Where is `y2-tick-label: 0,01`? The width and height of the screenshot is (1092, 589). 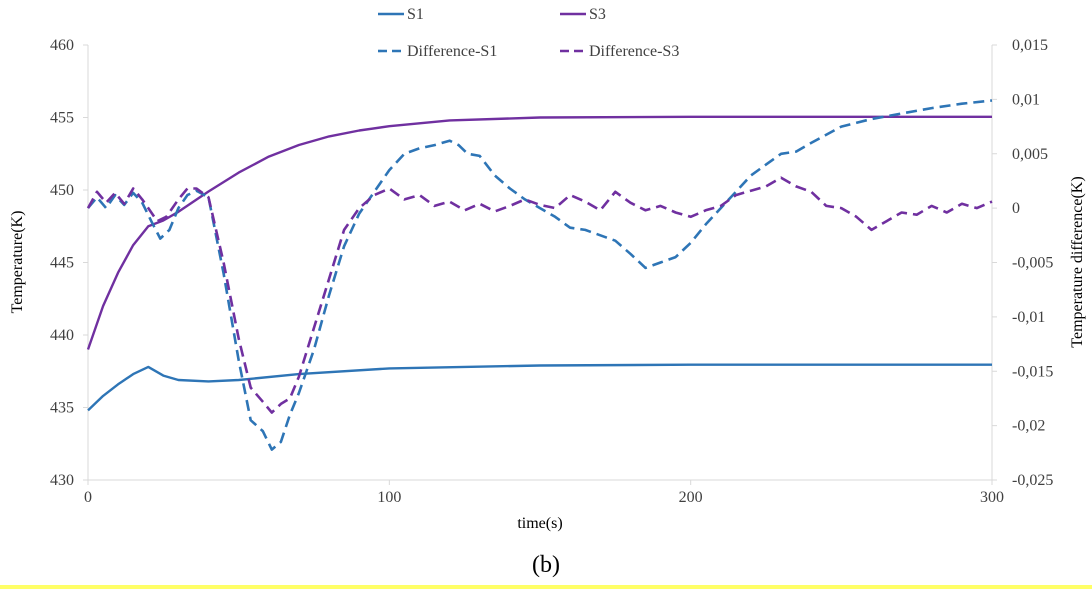 y2-tick-label: 0,01 is located at coordinates (1026, 99).